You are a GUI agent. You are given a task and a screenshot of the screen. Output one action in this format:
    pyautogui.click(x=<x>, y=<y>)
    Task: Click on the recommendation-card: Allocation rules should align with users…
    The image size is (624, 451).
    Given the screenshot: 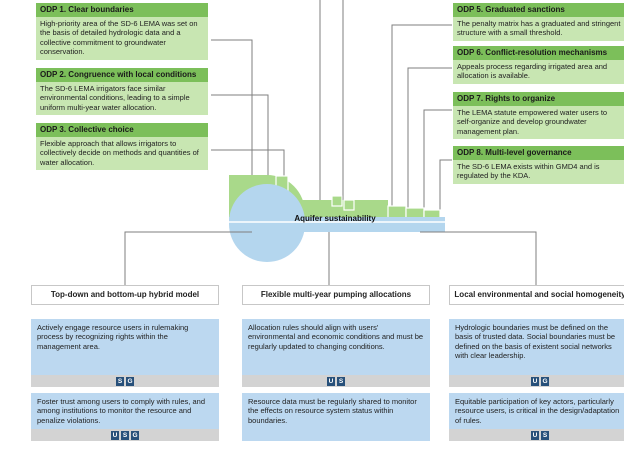 What is the action you would take?
    pyautogui.click(x=336, y=347)
    